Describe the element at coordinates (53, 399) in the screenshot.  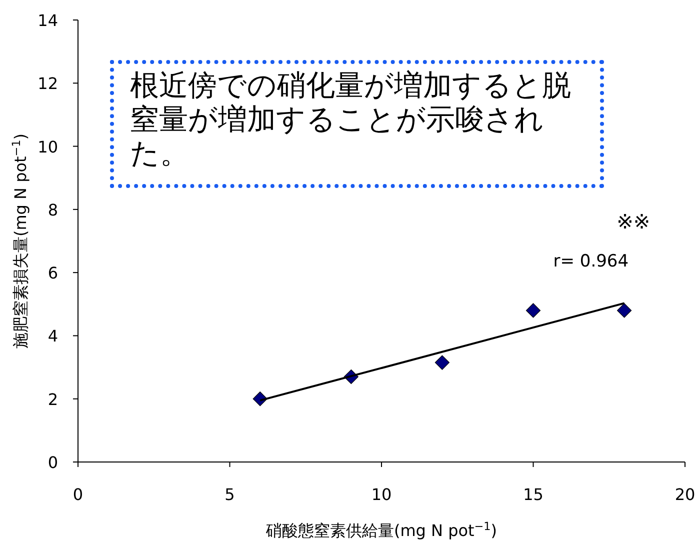
I see `y-tick-label: 2` at that location.